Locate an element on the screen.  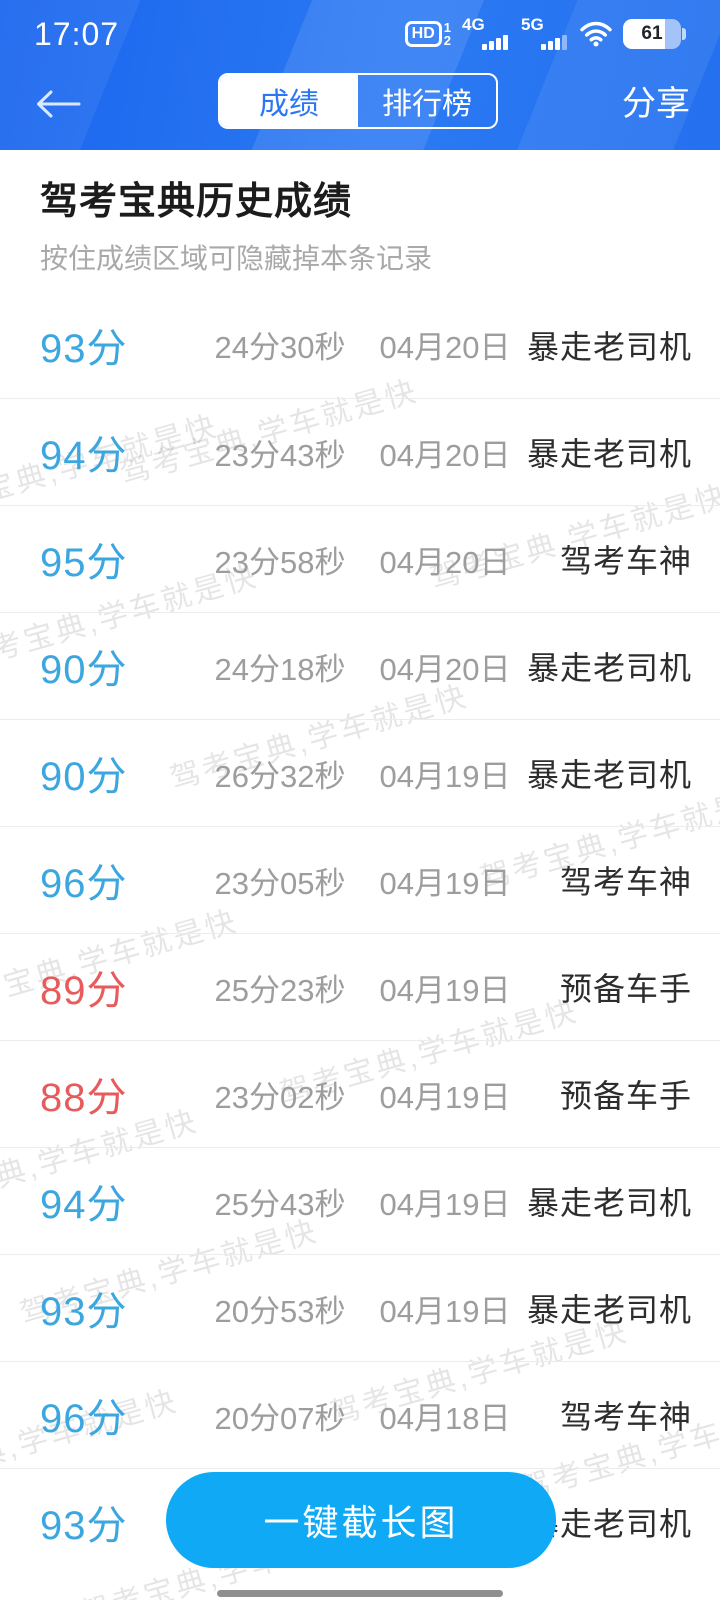
score-value: 95 is located at coordinates (63, 563).